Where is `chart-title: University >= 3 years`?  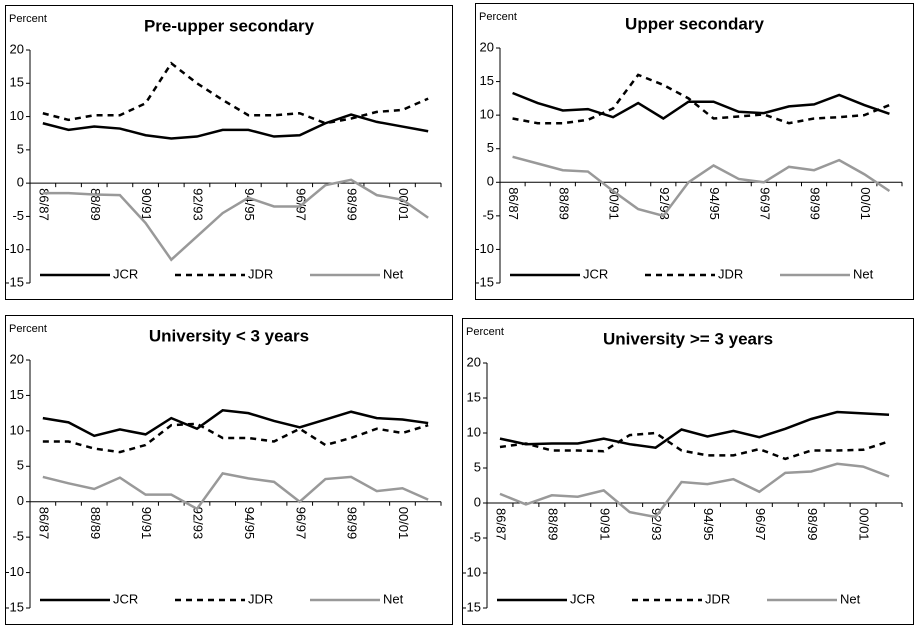 chart-title: University >= 3 years is located at coordinates (688, 338).